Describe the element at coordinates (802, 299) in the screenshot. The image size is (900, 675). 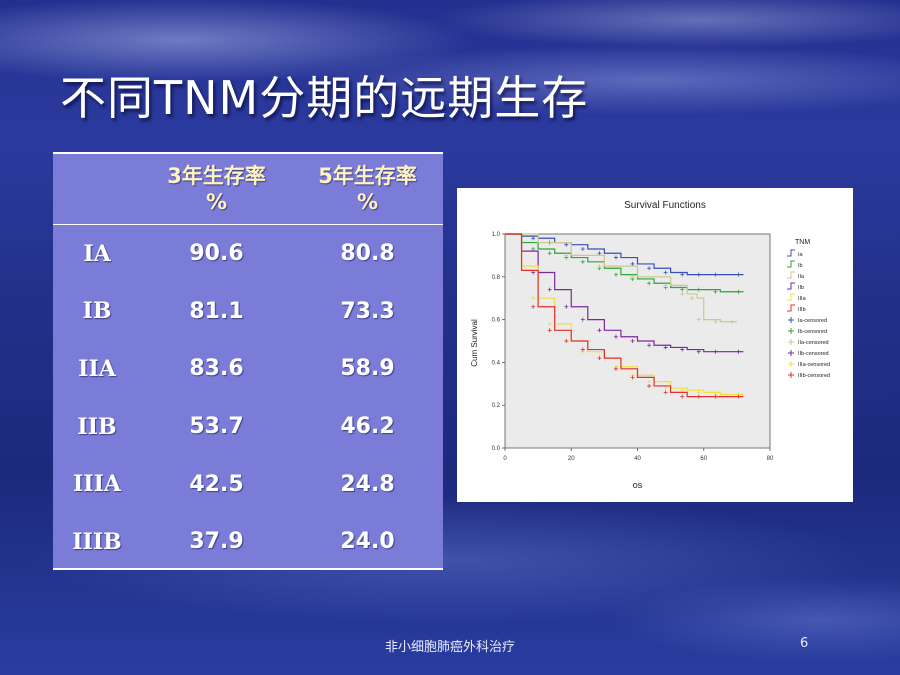
I see `legend-entry: IIIa` at that location.